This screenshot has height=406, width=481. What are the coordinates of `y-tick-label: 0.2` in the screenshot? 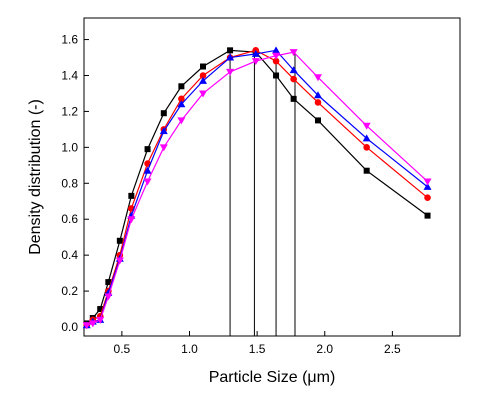 It's located at (69, 291).